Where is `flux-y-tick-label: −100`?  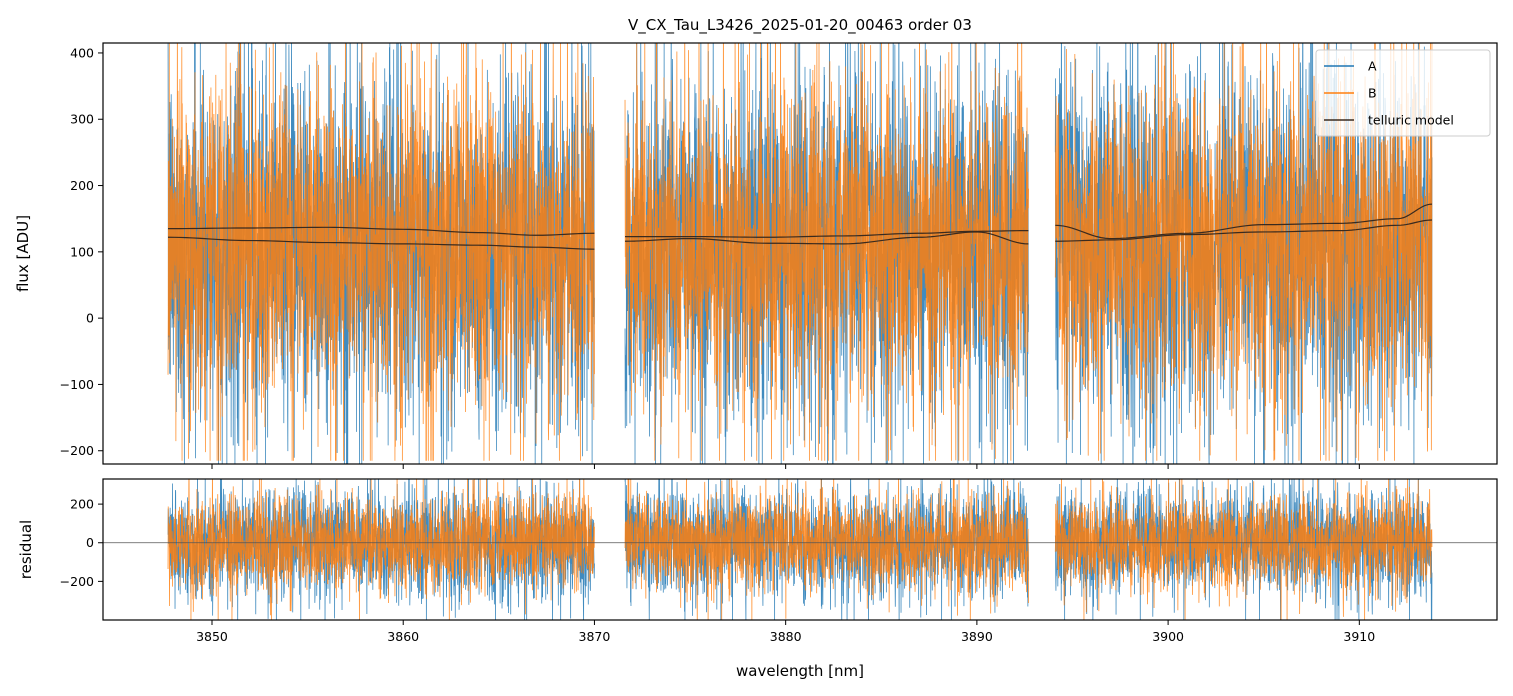 flux-y-tick-label: −100 is located at coordinates (77, 384).